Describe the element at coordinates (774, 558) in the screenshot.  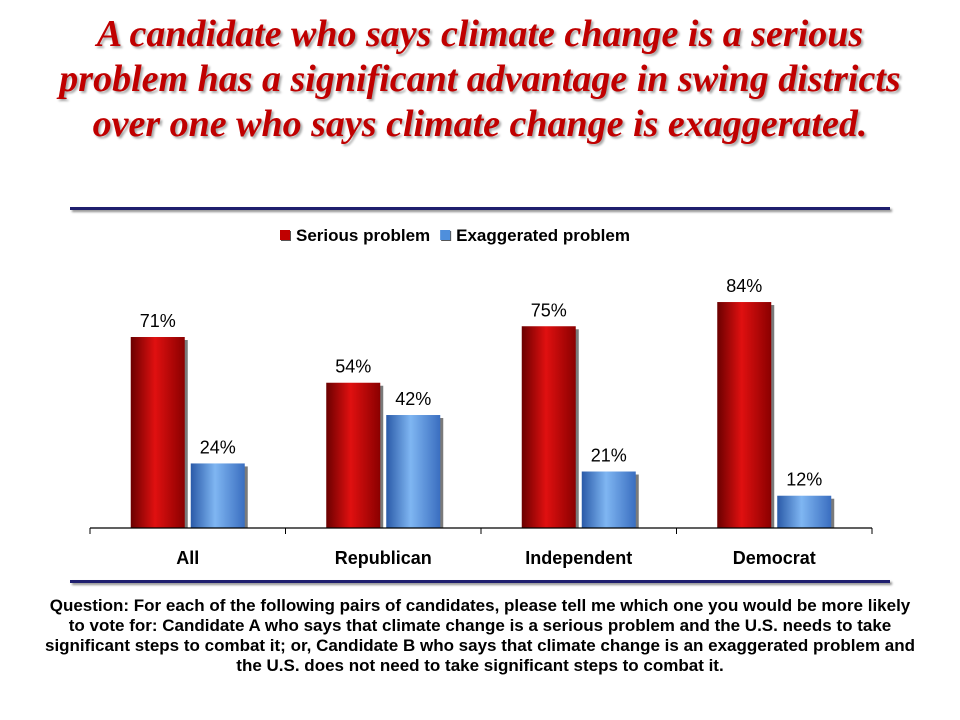
I see `x-tick-label-democrat: Democrat` at that location.